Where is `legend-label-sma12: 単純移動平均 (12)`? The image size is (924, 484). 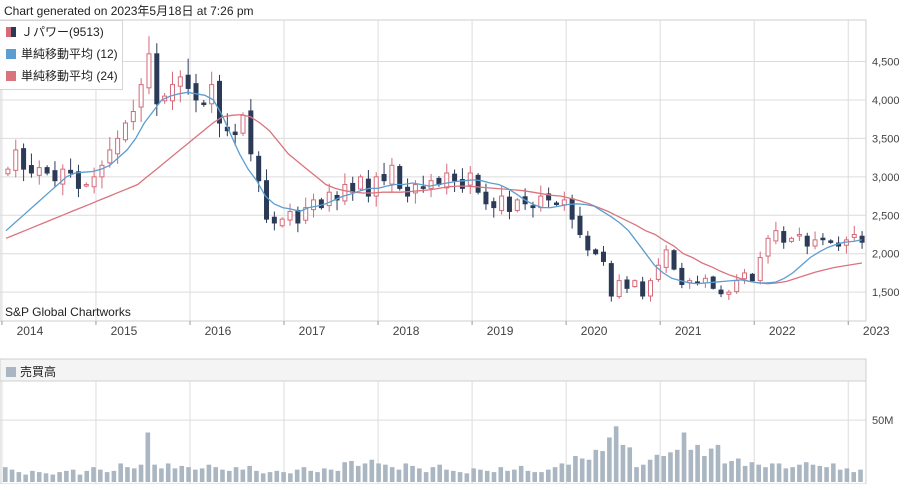
legend-label-sma12: 単純移動平均 (12) is located at coordinates (69, 54).